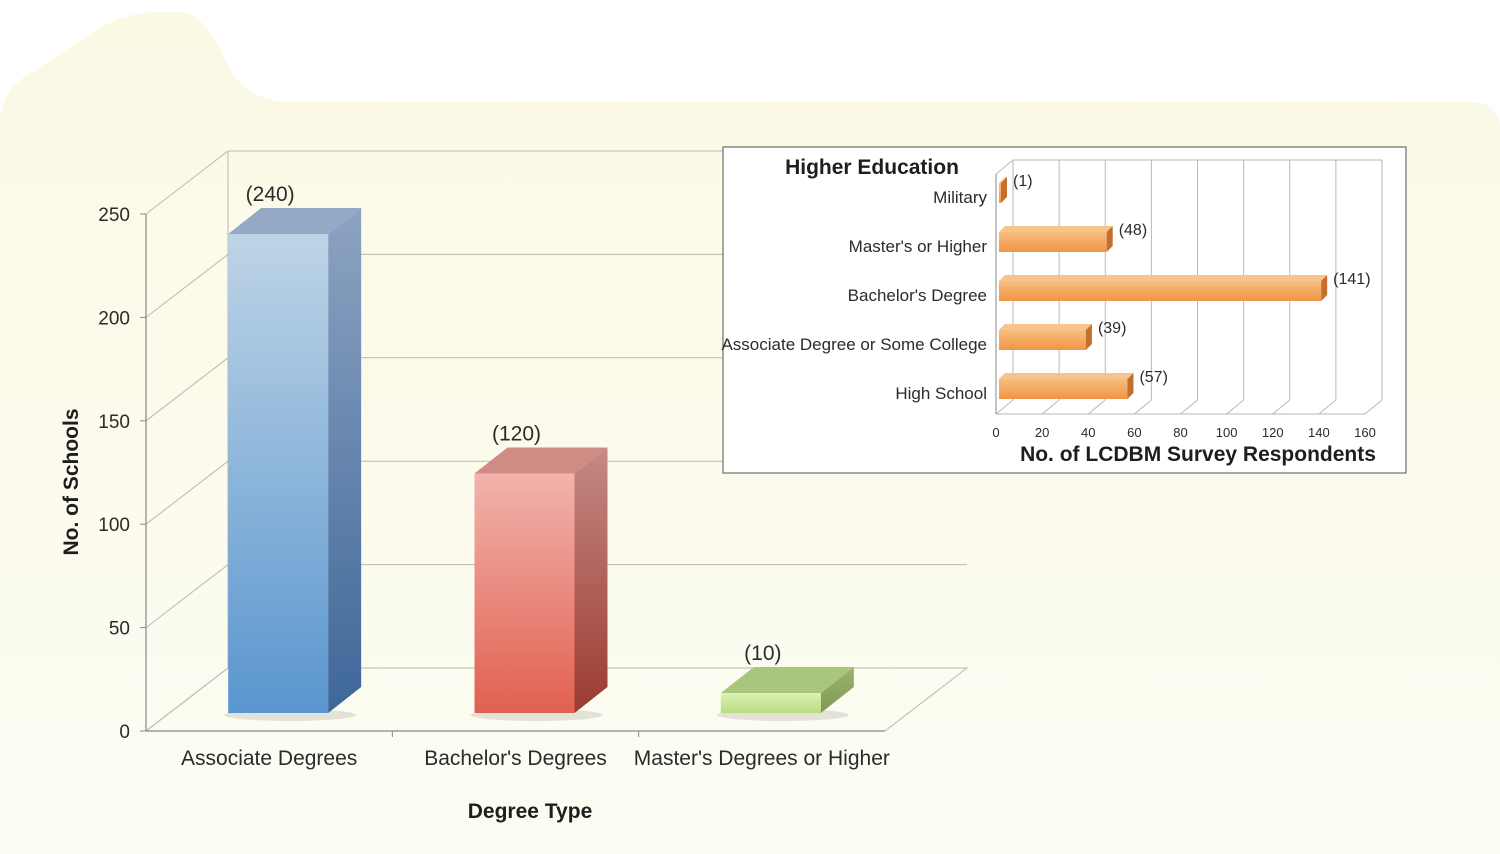  I want to click on inset-bar-0-top, so click(1003, 180).